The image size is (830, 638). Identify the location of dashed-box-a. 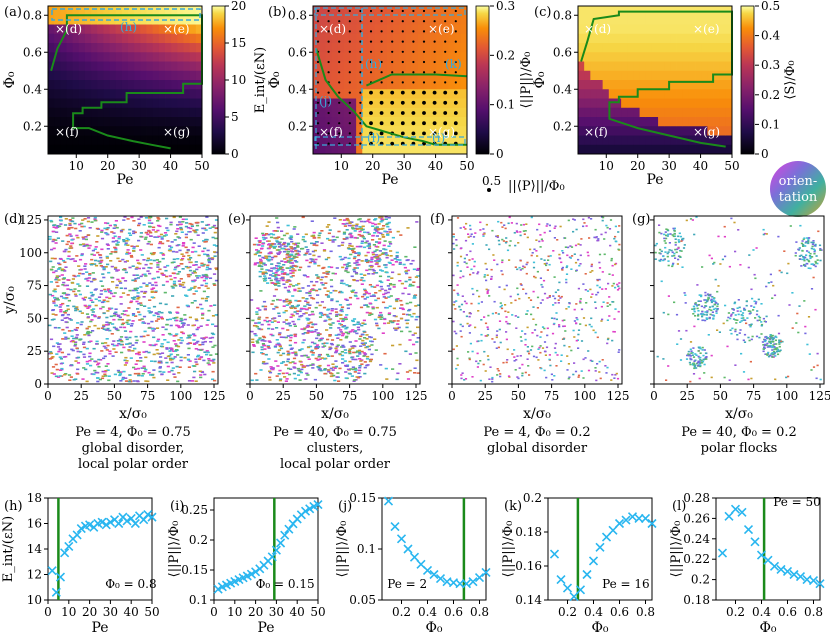
(126, 14).